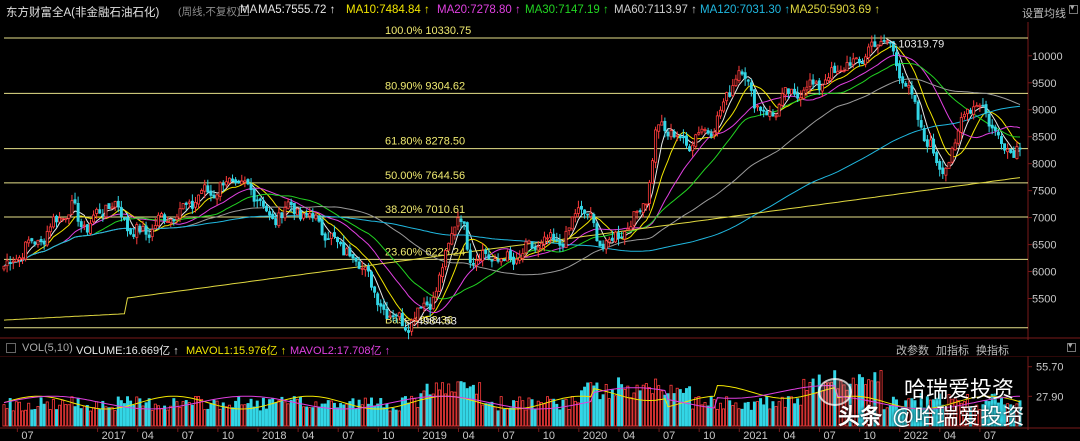 Image resolution: width=1080 pixels, height=441 pixels. What do you see at coordinates (1071, 346) in the screenshot?
I see `collapse-volume-icon` at bounding box center [1071, 346].